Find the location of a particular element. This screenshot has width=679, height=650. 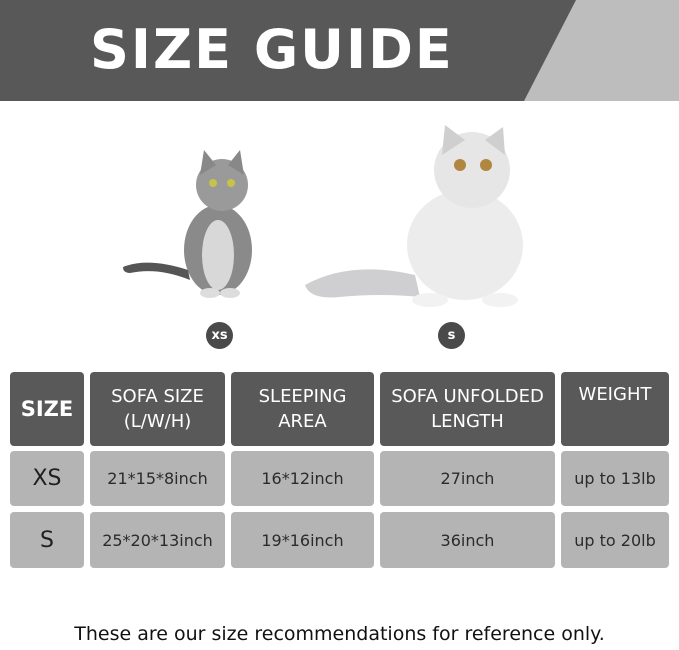

row-s-unfolded-length: 36inch is located at coordinates (467, 540).